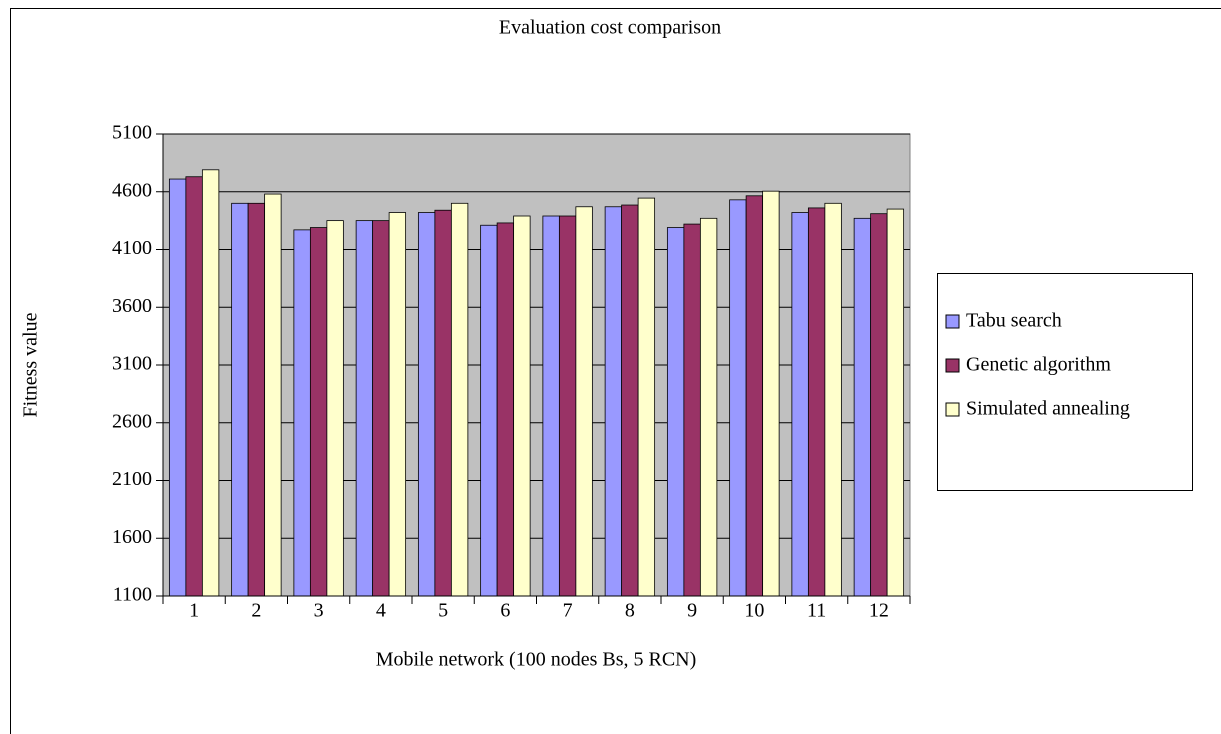 The height and width of the screenshot is (734, 1221). Describe the element at coordinates (754, 611) in the screenshot. I see `x-tick-label: 10` at that location.